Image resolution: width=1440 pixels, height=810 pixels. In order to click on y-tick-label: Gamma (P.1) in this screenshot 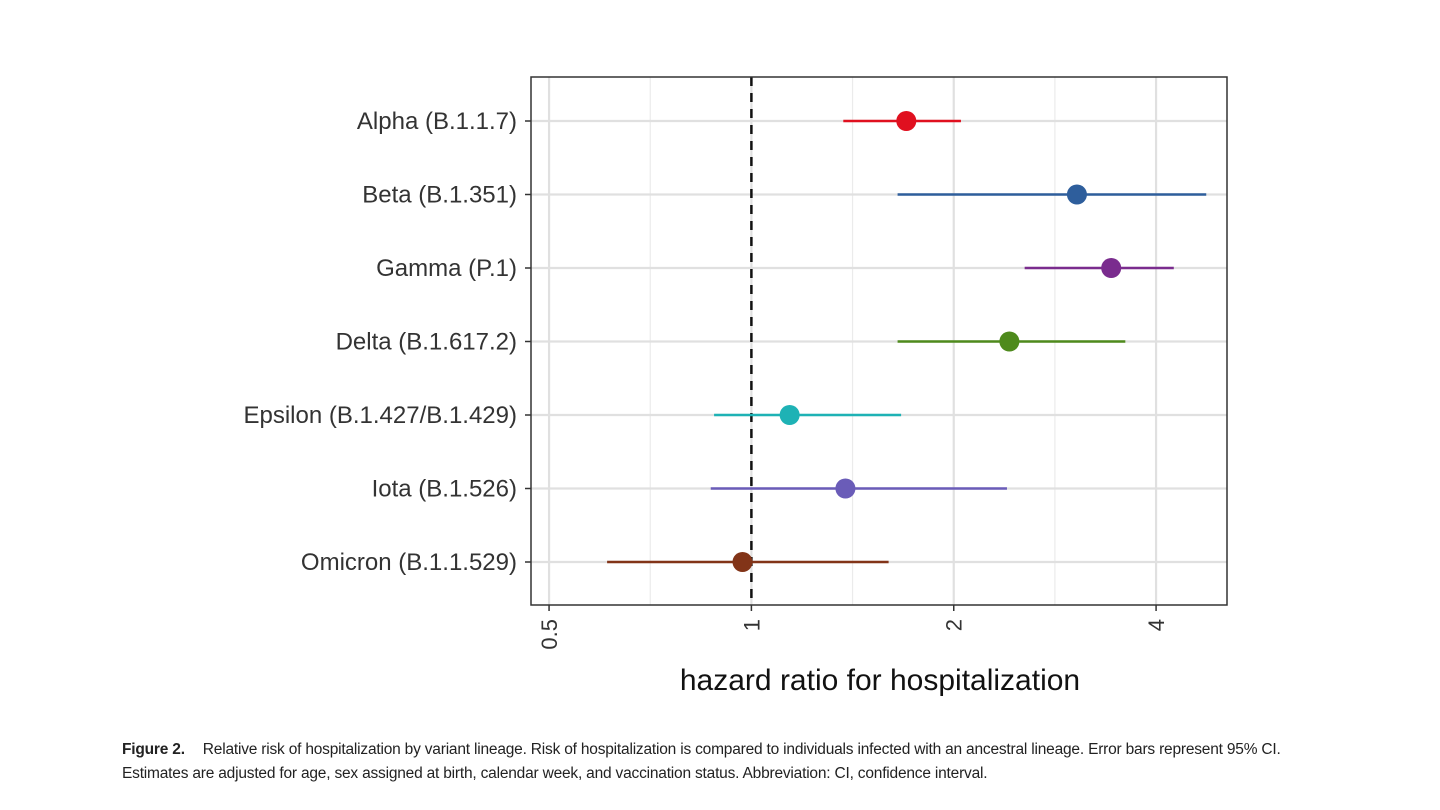, I will do `click(446, 268)`.